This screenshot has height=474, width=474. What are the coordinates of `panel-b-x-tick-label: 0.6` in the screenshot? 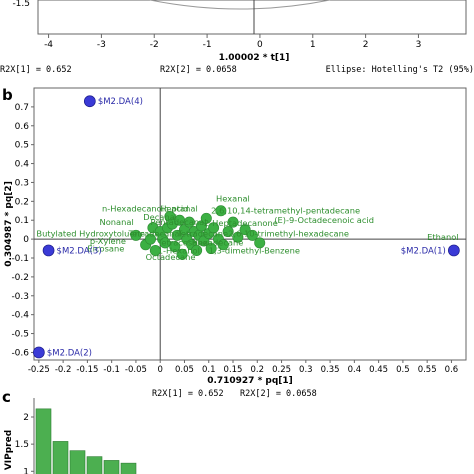 It's located at (452, 370).